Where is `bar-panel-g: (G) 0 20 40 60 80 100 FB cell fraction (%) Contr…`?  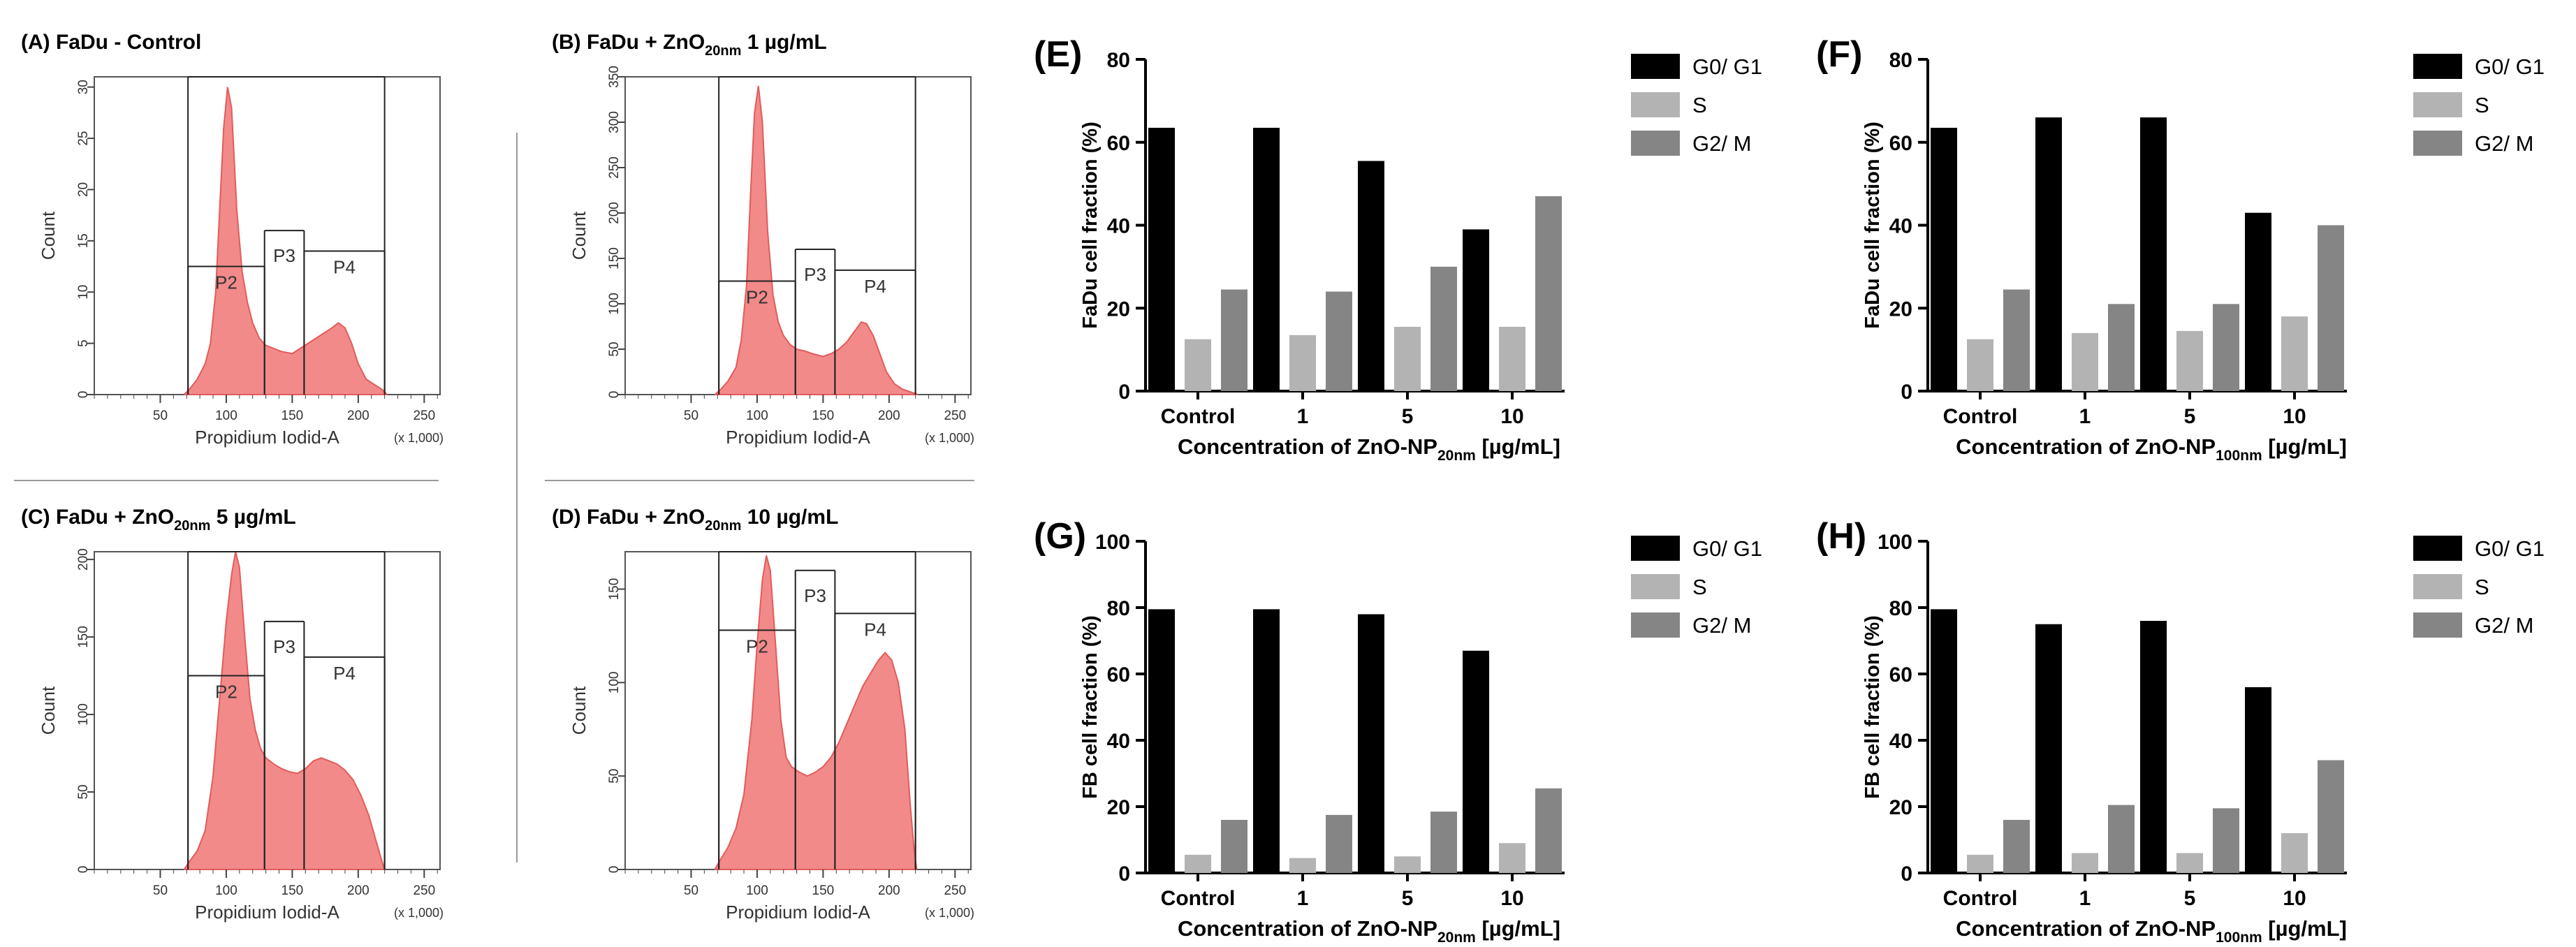
bar-panel-g: (G) 0 20 40 60 80 100 FB cell fraction (%) Contr… is located at coordinates (1398, 731).